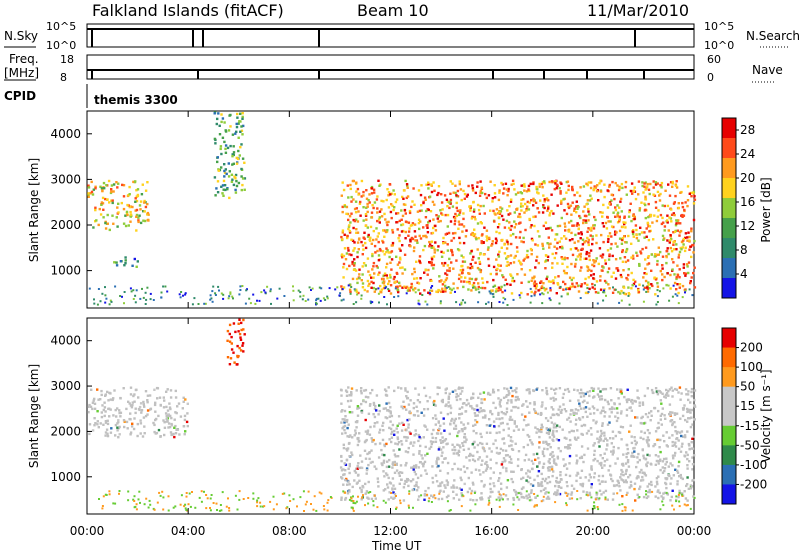 The height and width of the screenshot is (558, 800). Describe the element at coordinates (20, 96) in the screenshot. I see `cpid-label: CPID` at that location.